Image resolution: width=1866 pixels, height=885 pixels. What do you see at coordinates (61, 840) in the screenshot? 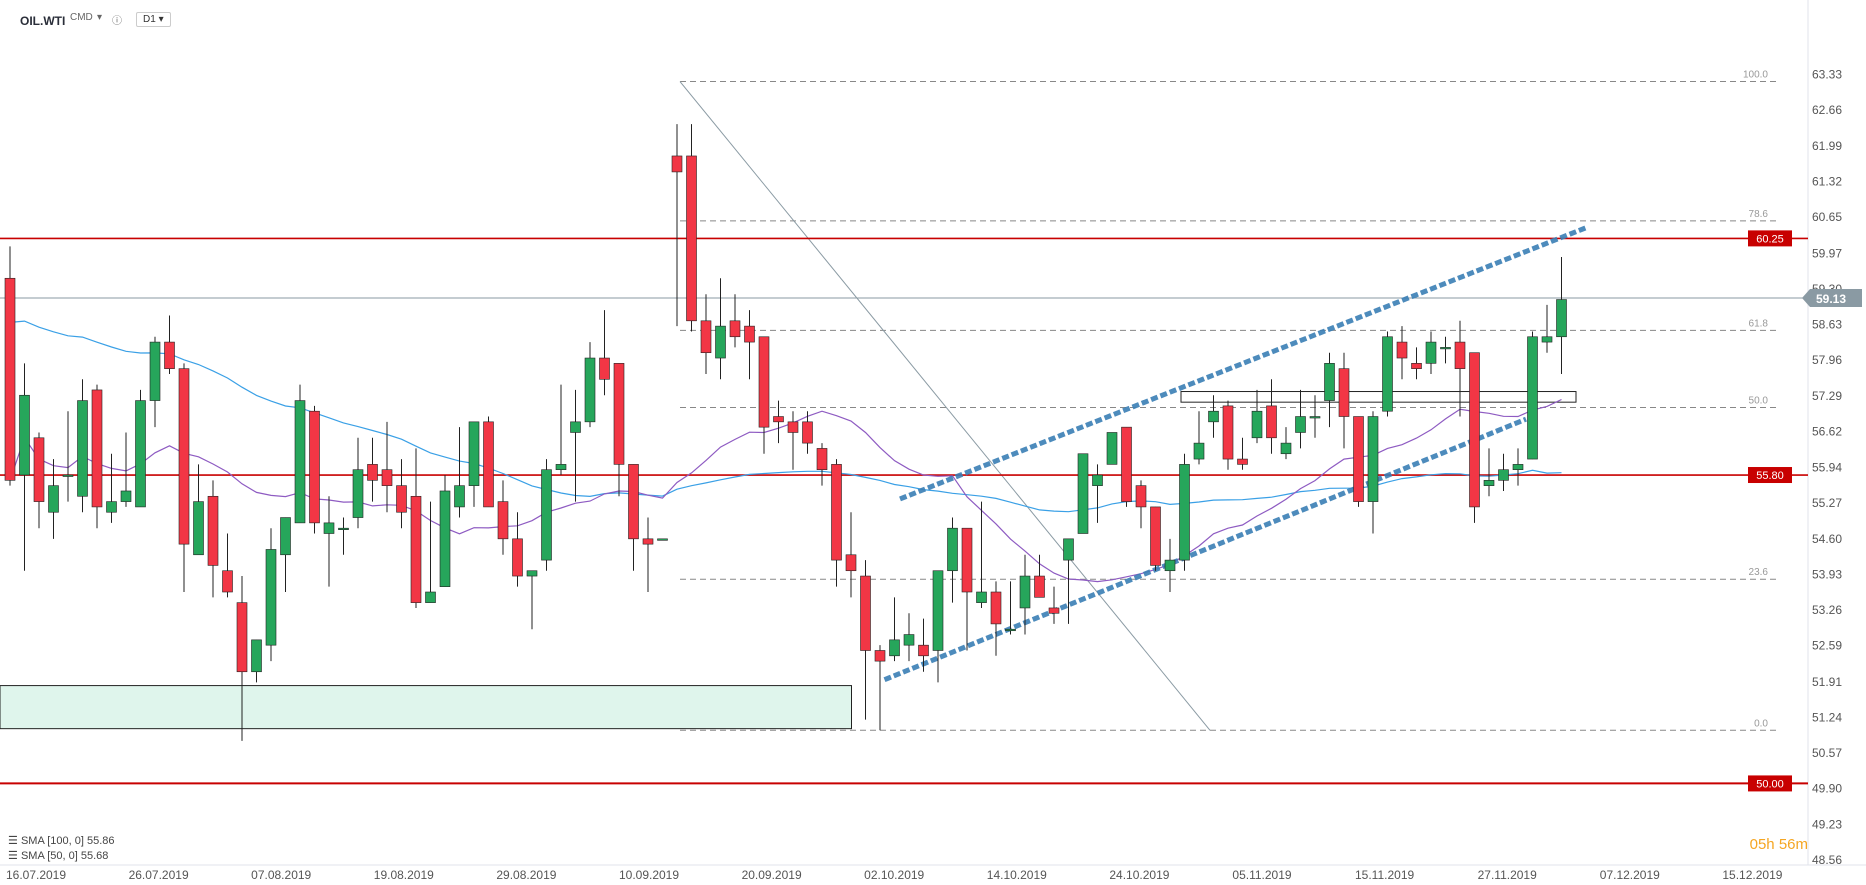
I see `sma100-legend: ☰ SMA [100, 0] 55.86` at bounding box center [61, 840].